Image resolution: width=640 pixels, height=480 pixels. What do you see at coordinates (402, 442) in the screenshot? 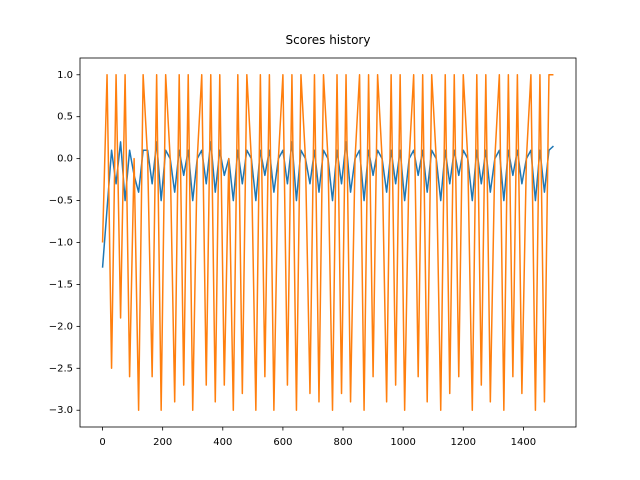
I see `x-tick-label: 1000` at bounding box center [402, 442].